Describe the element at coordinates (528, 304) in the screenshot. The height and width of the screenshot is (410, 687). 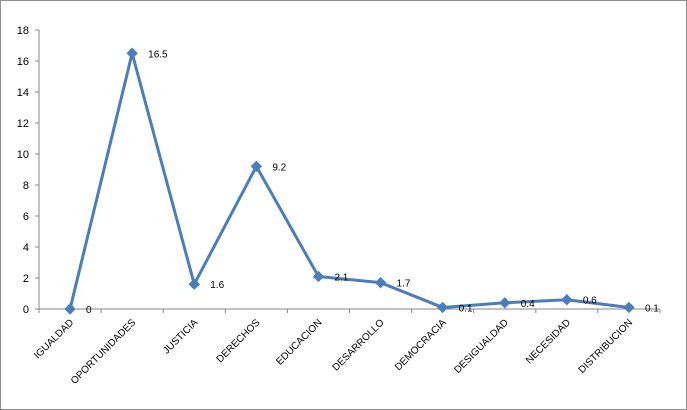
I see `data-label: 0.4` at that location.